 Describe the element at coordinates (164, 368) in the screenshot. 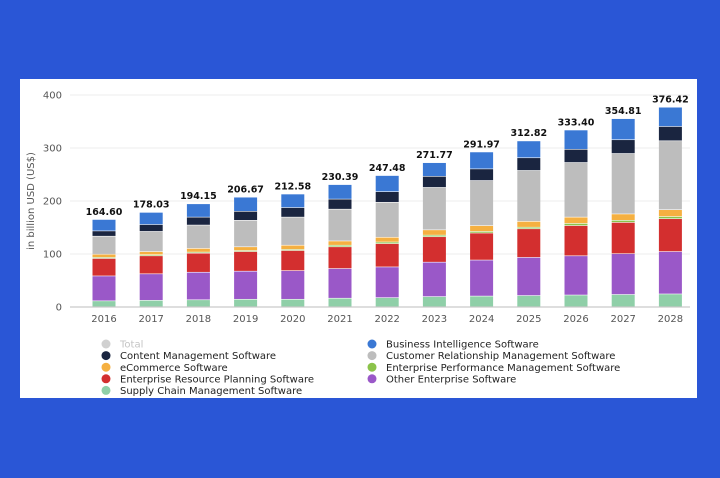

I see `legend-item: eCommerce Software` at that location.